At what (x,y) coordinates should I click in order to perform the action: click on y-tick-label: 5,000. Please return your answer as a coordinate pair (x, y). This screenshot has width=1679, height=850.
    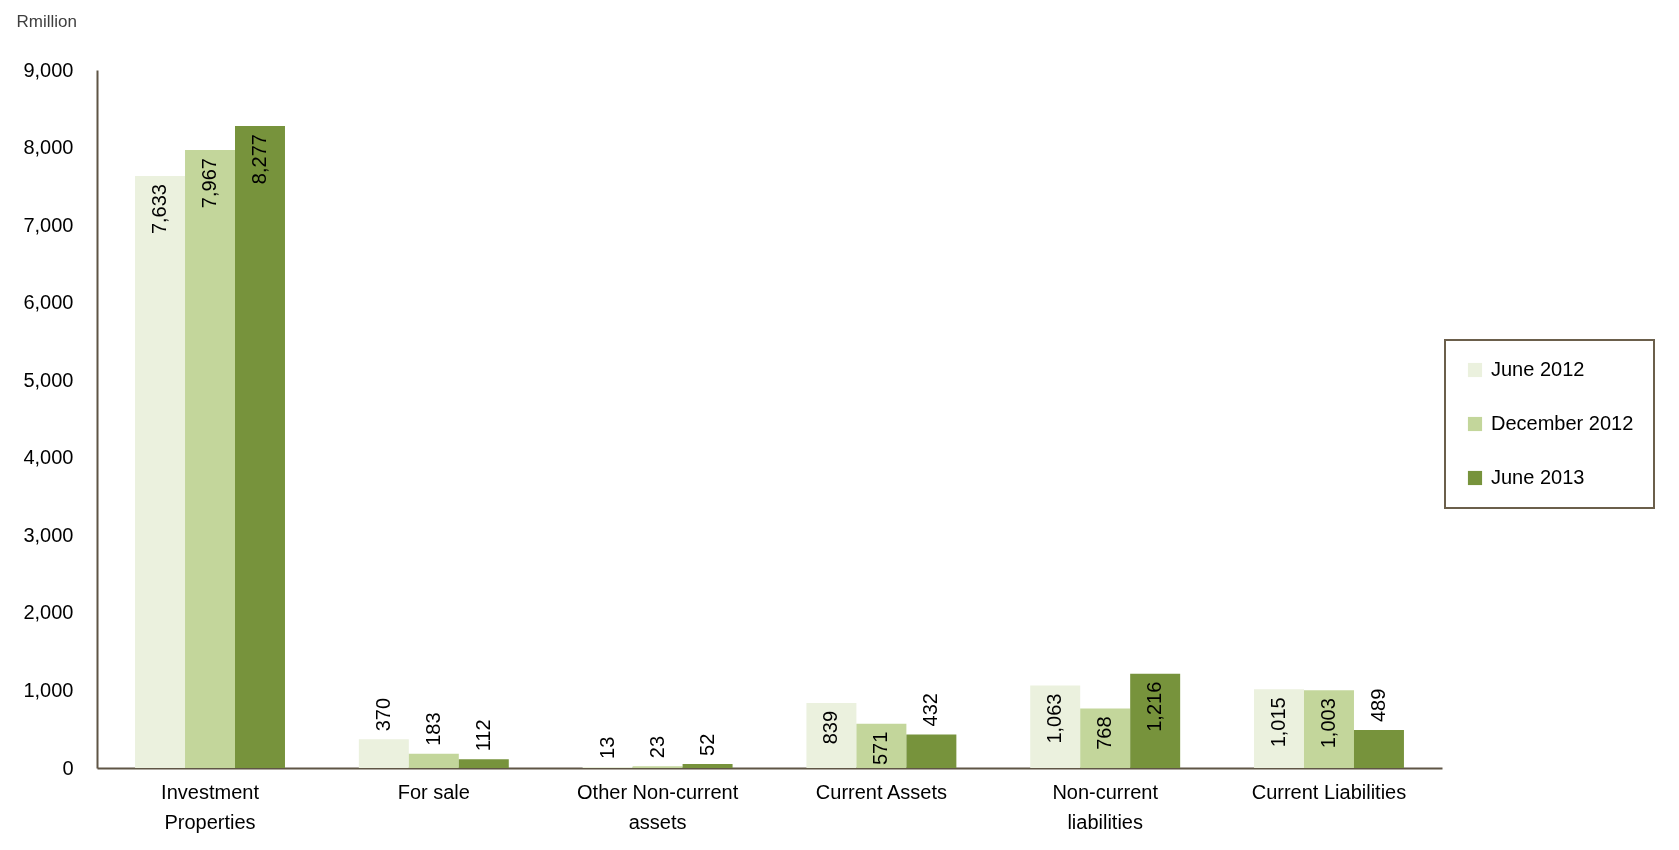
    Looking at the image, I should click on (48, 379).